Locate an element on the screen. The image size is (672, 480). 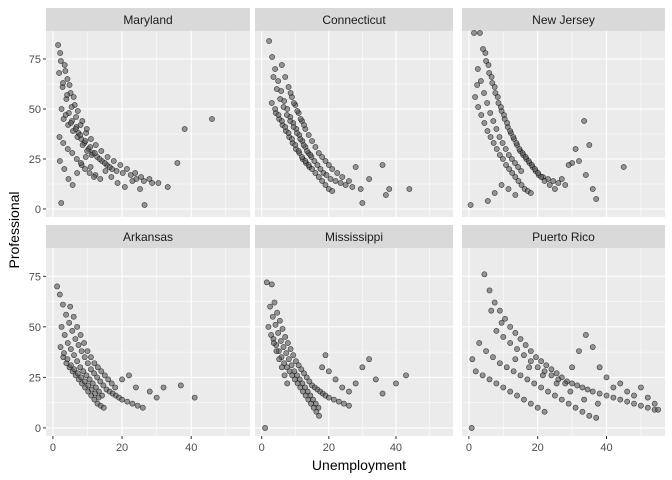
y-tick-label: 75 is located at coordinates (35, 60).